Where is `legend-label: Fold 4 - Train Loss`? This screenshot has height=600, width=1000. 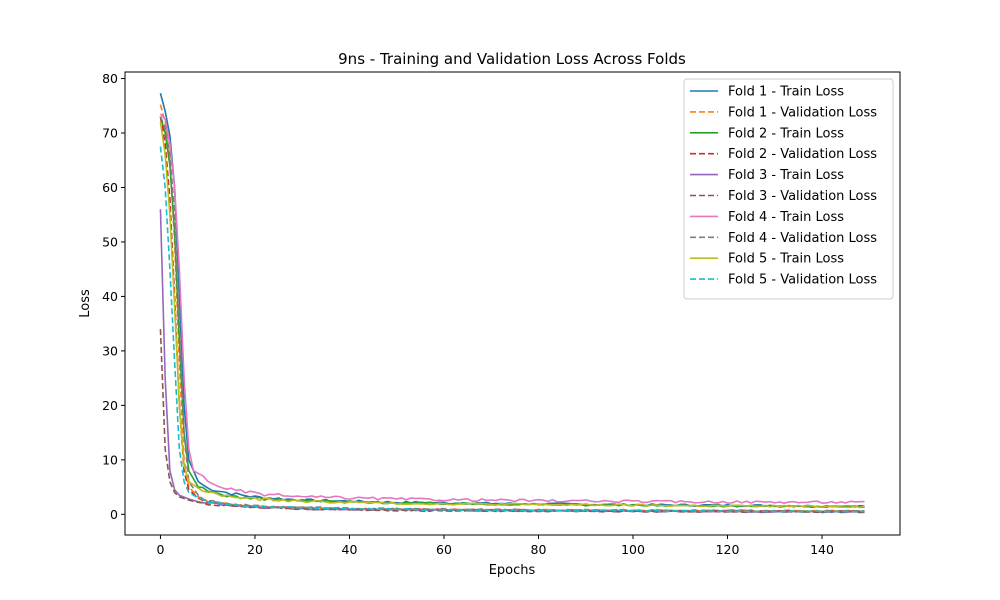 legend-label: Fold 4 - Train Loss is located at coordinates (786, 217).